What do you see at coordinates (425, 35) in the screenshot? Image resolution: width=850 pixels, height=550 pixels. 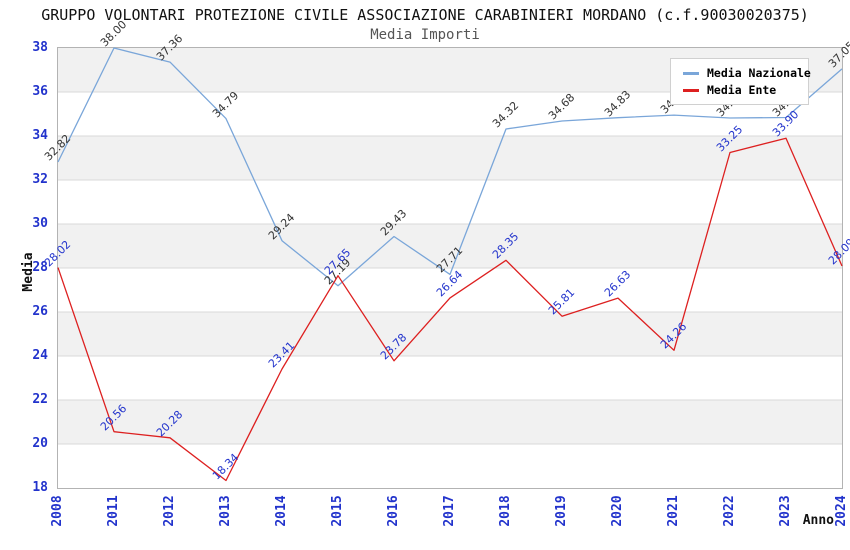 I see `chart-subtitle: Media Importi` at bounding box center [425, 35].